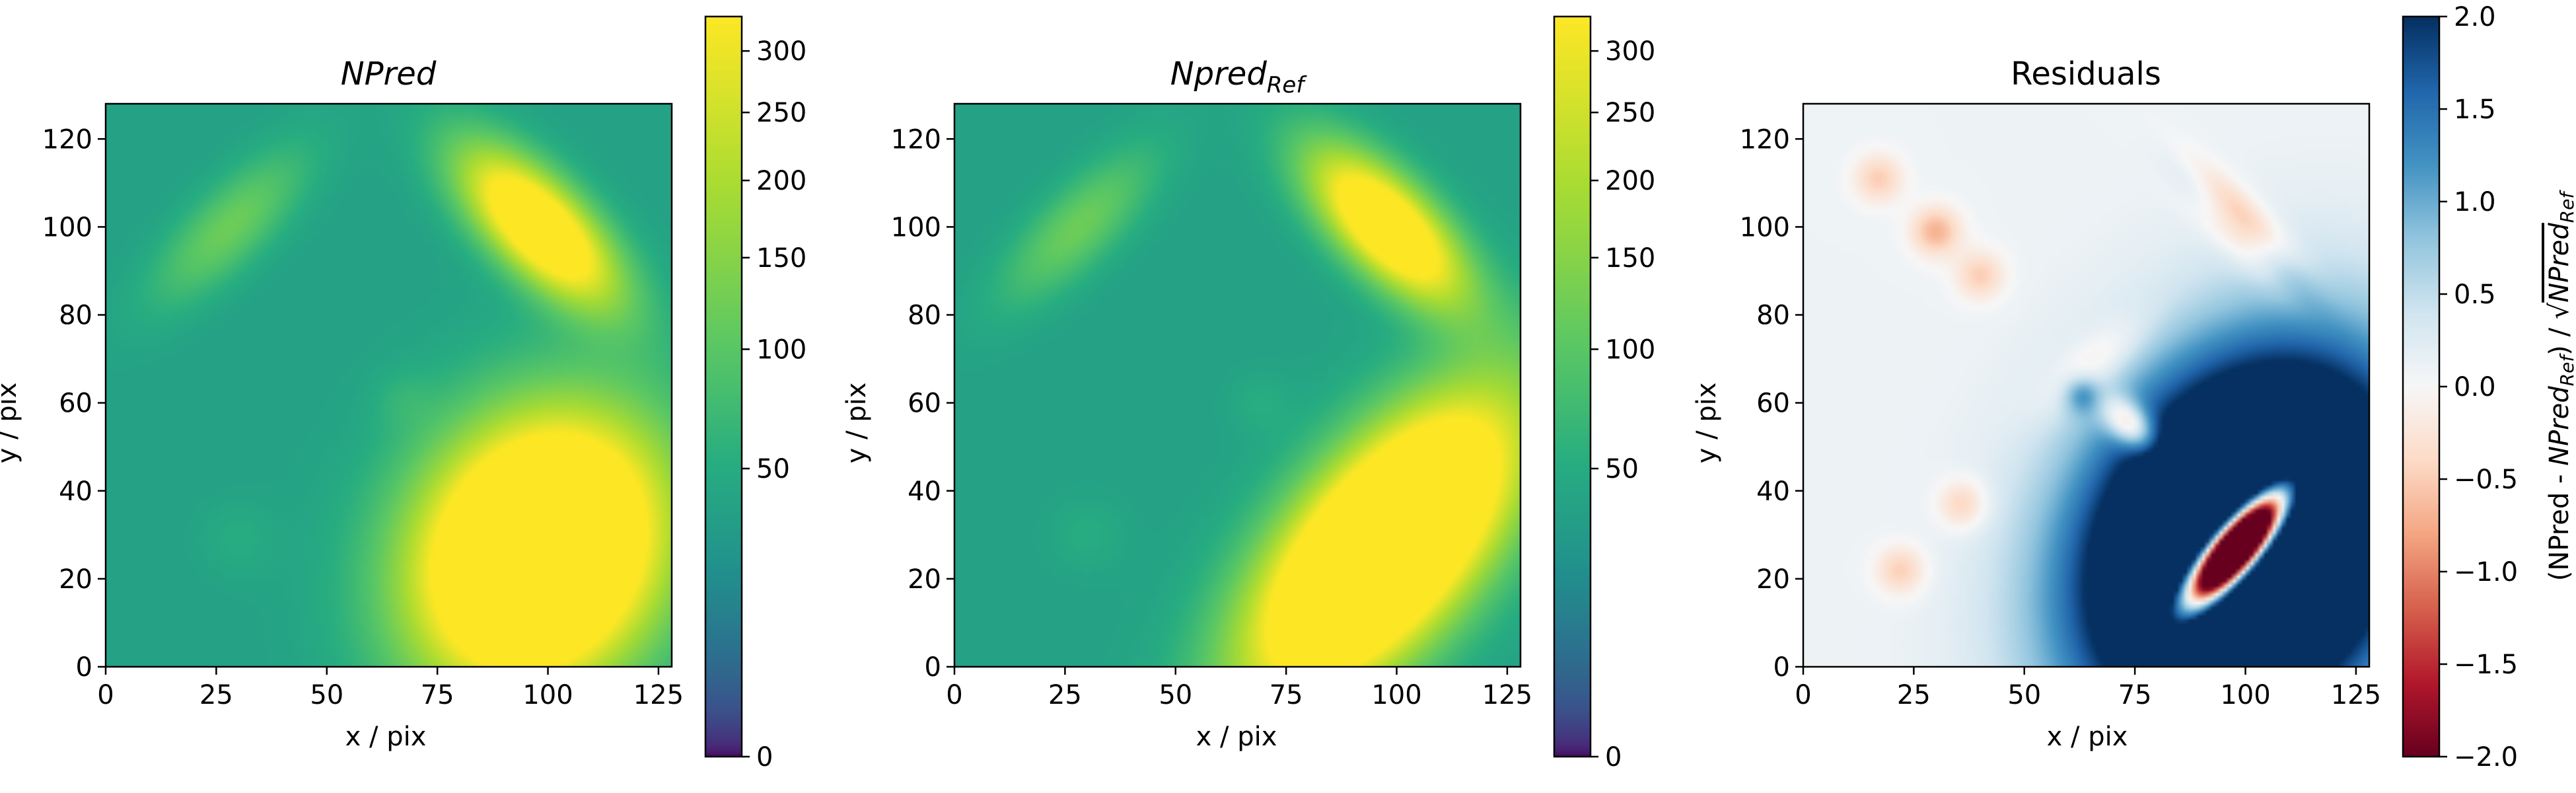 The height and width of the screenshot is (793, 2576). What do you see at coordinates (1707, 423) in the screenshot?
I see `residuals-y-label: y / pix` at bounding box center [1707, 423].